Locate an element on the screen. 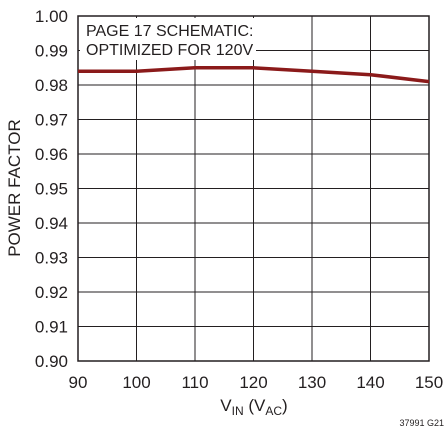 Image resolution: width=447 pixels, height=431 pixels. x-axis-title-main: V is located at coordinates (226, 405).